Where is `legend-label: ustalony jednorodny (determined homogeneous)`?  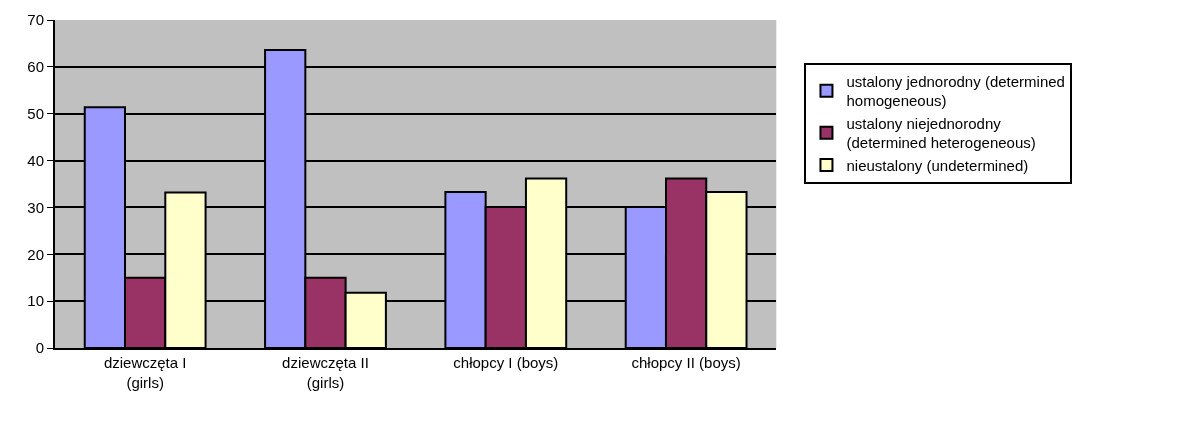
legend-label: ustalony jednorodny (determined homogeneous) is located at coordinates (955, 91).